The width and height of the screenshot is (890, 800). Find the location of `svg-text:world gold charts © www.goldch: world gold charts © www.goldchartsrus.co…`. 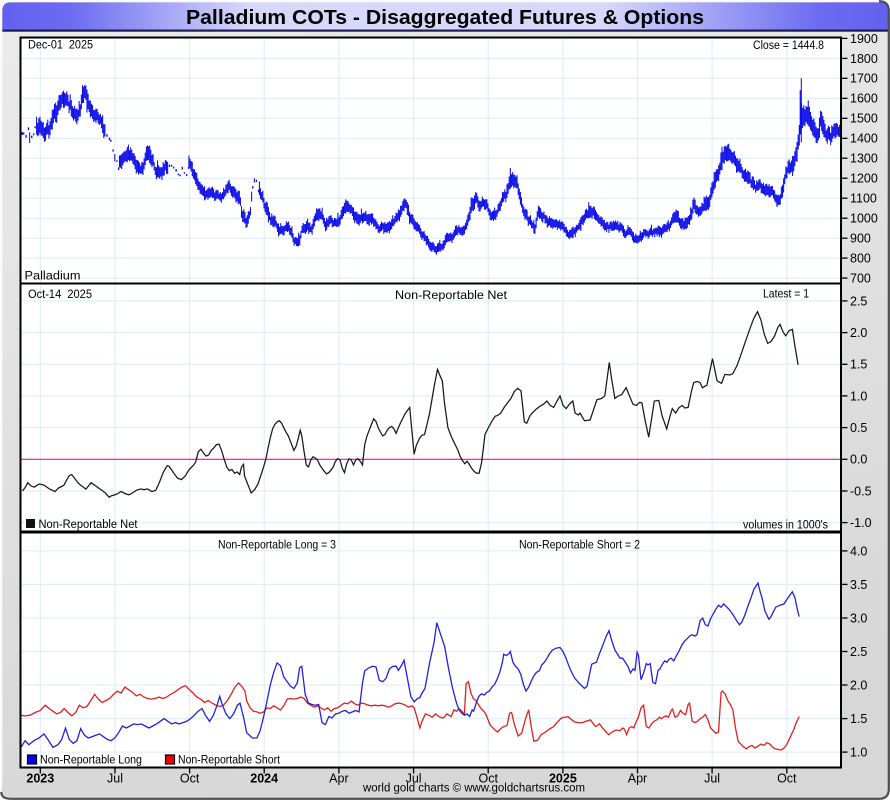

svg-text:world gold charts © www.goldch: world gold charts © www.goldchartsrus.co… is located at coordinates (473, 788).